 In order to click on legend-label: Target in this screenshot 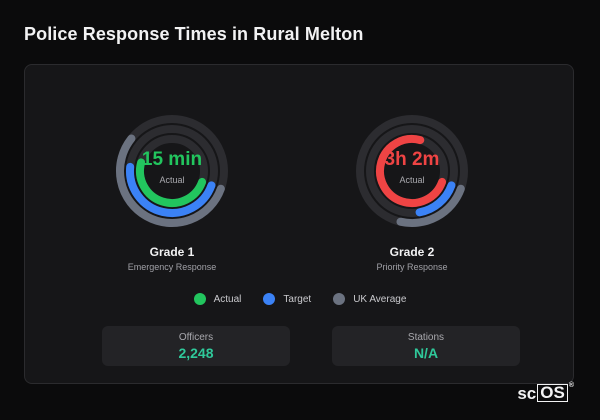, I will do `click(297, 299)`.